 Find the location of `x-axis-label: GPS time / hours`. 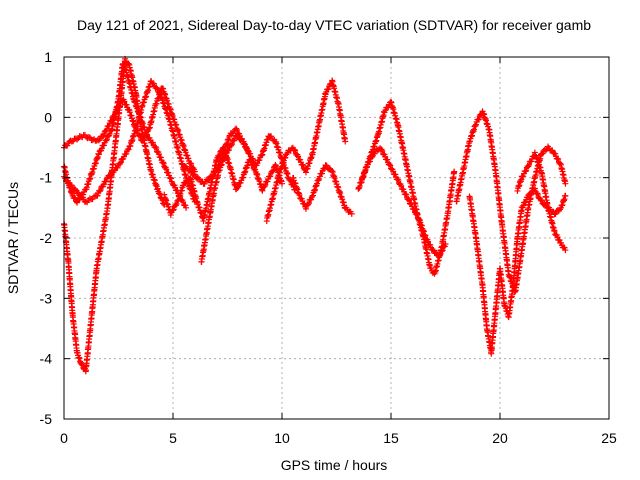

x-axis-label: GPS time / hours is located at coordinates (334, 465).